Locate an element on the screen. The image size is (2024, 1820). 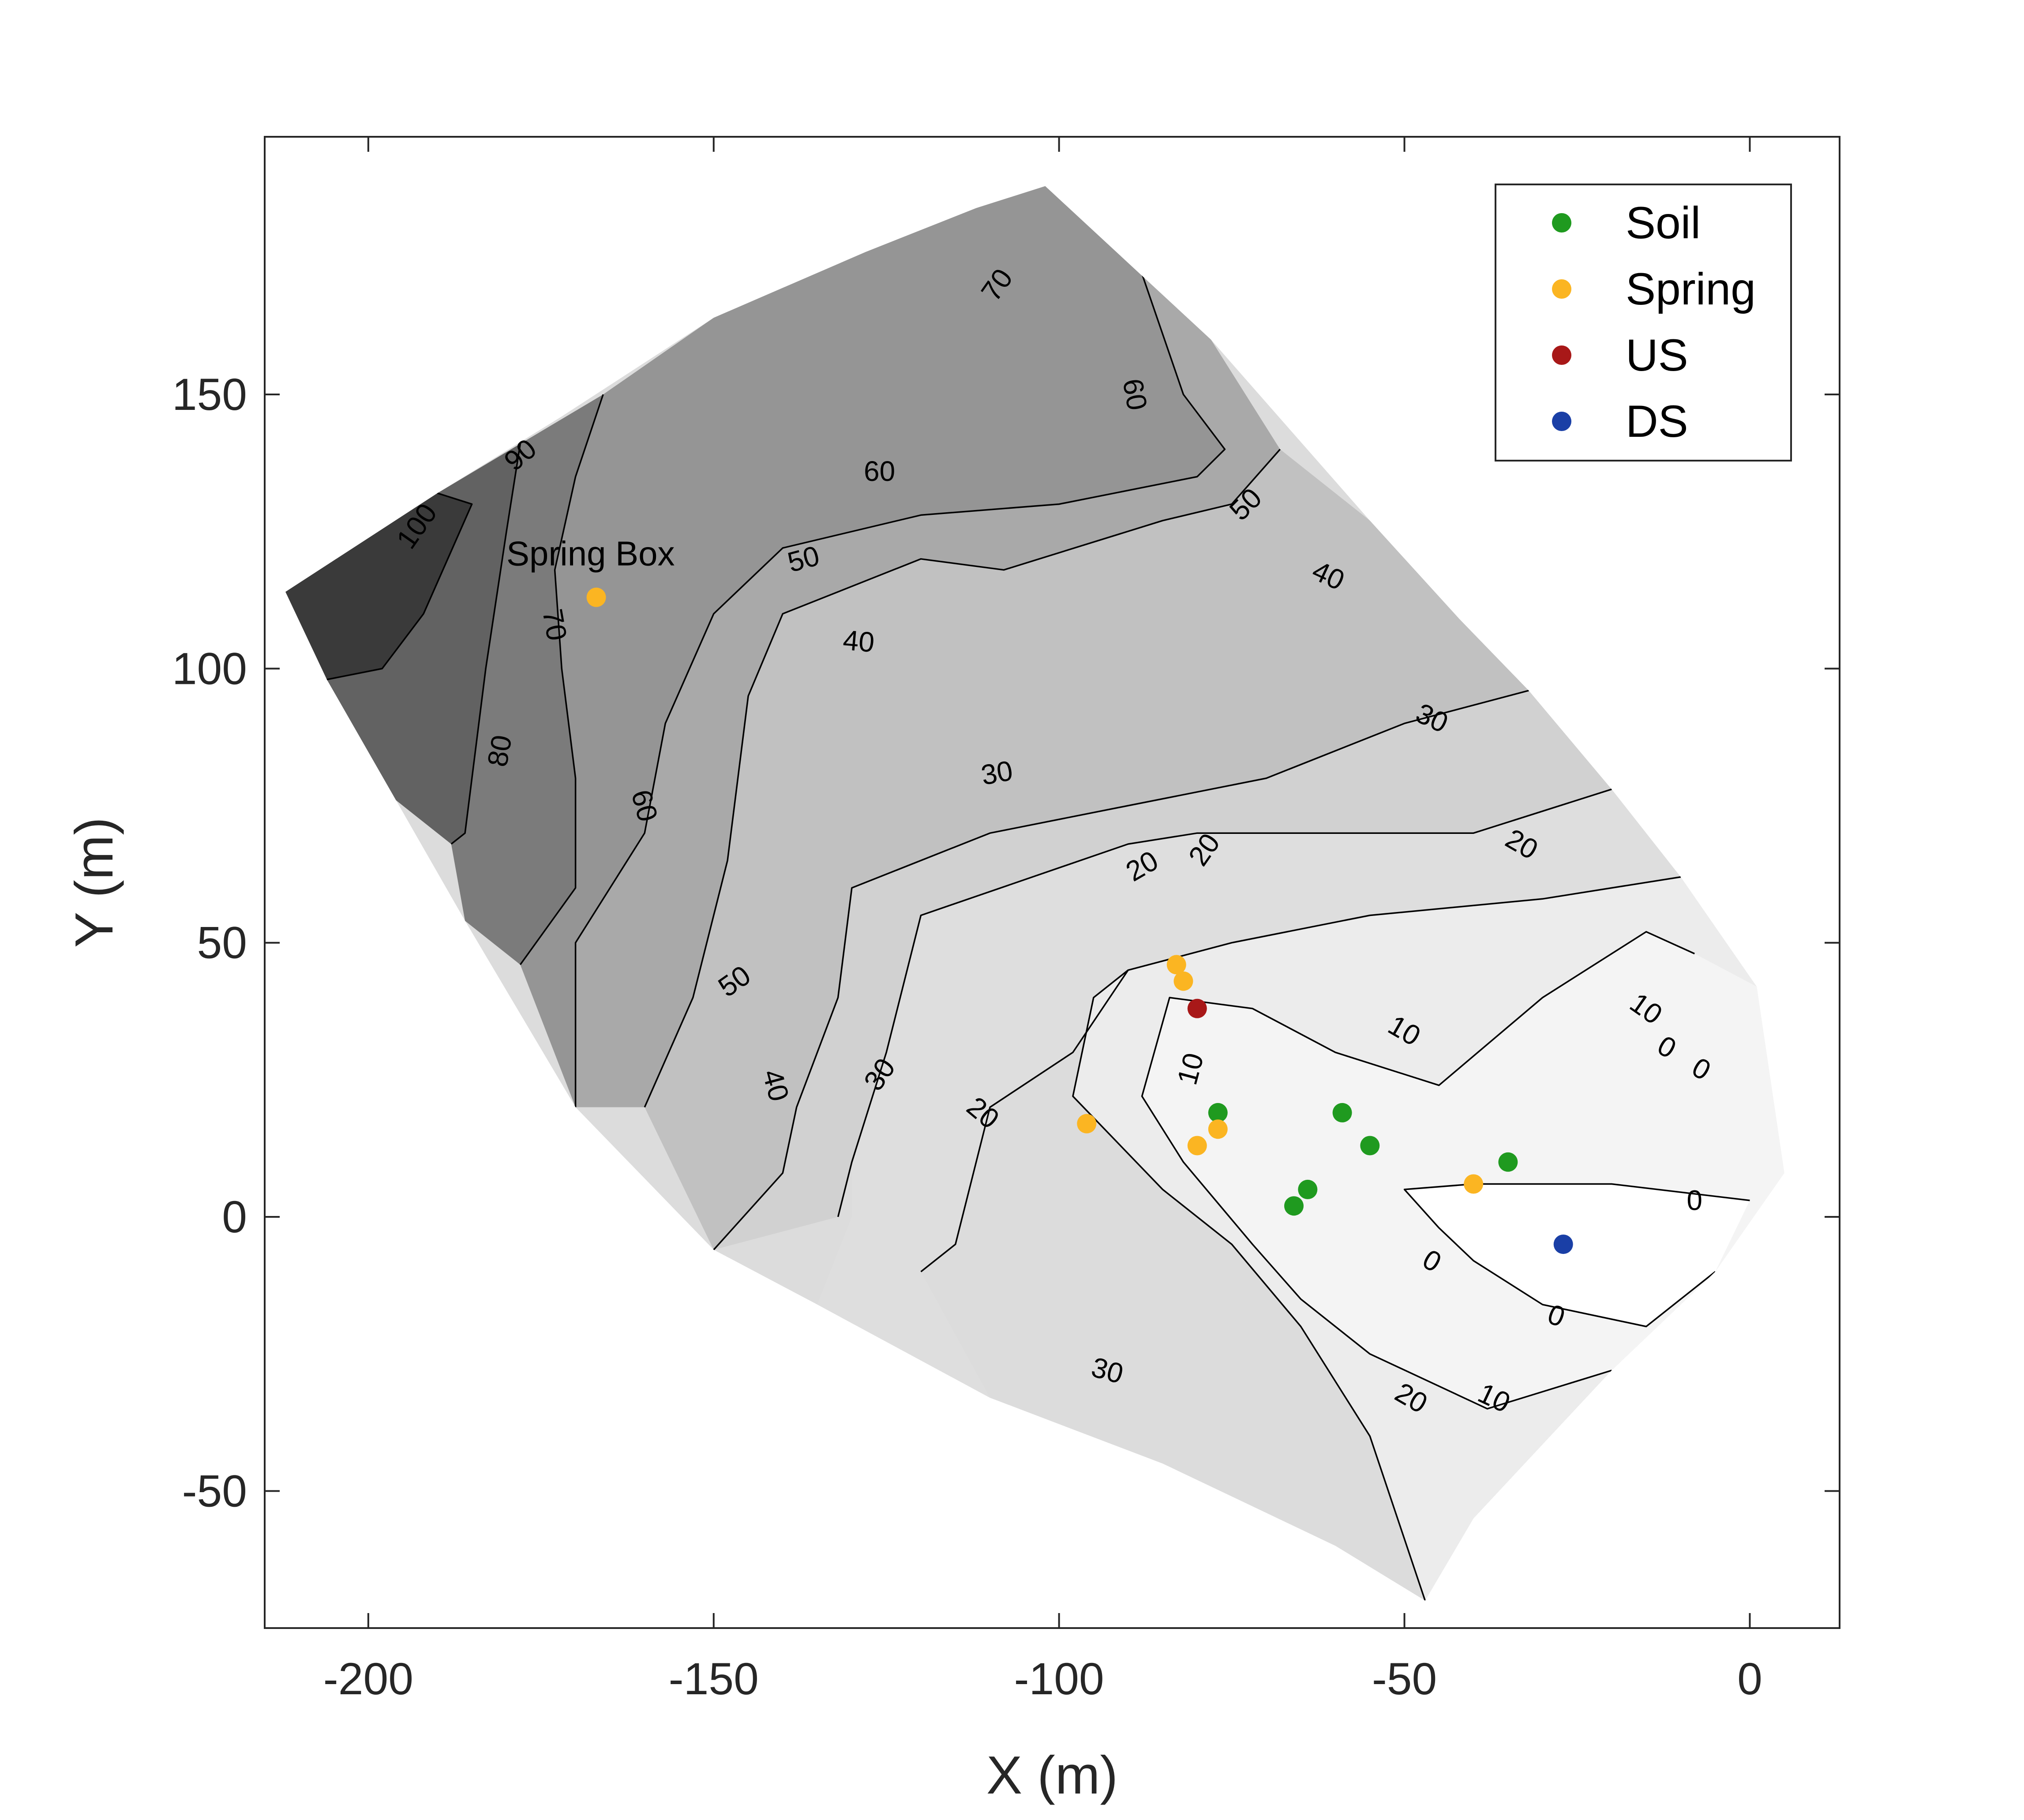
y-tick-label: -50 is located at coordinates (214, 1491).